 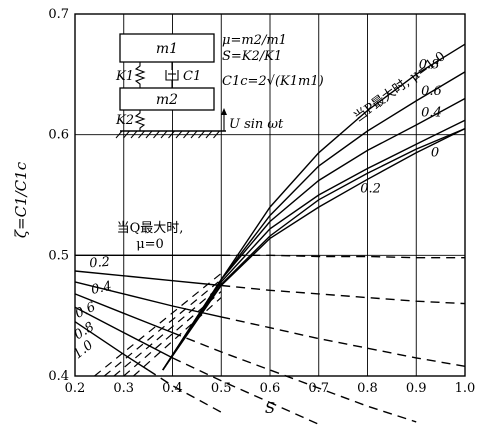 I want to click on ground-hatch, so click(x=167, y=134).